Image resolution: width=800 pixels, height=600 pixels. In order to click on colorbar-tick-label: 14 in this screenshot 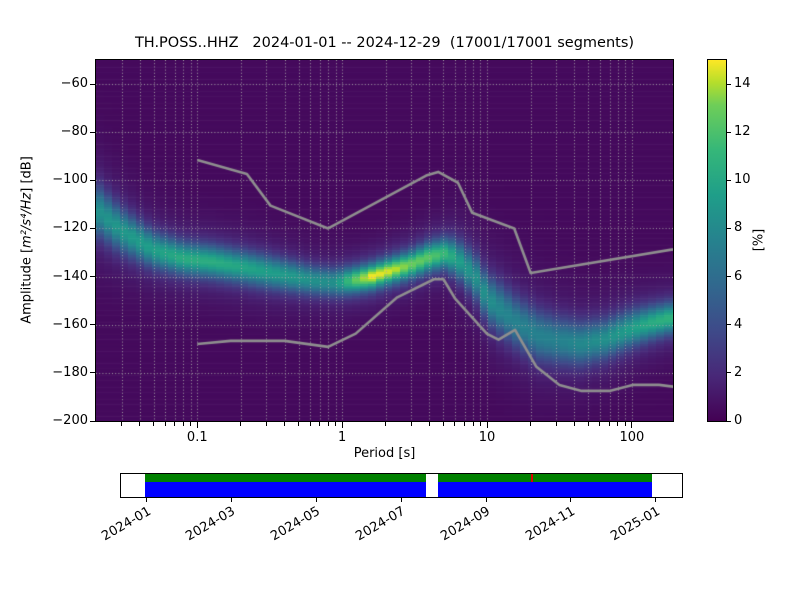, I will do `click(742, 84)`.